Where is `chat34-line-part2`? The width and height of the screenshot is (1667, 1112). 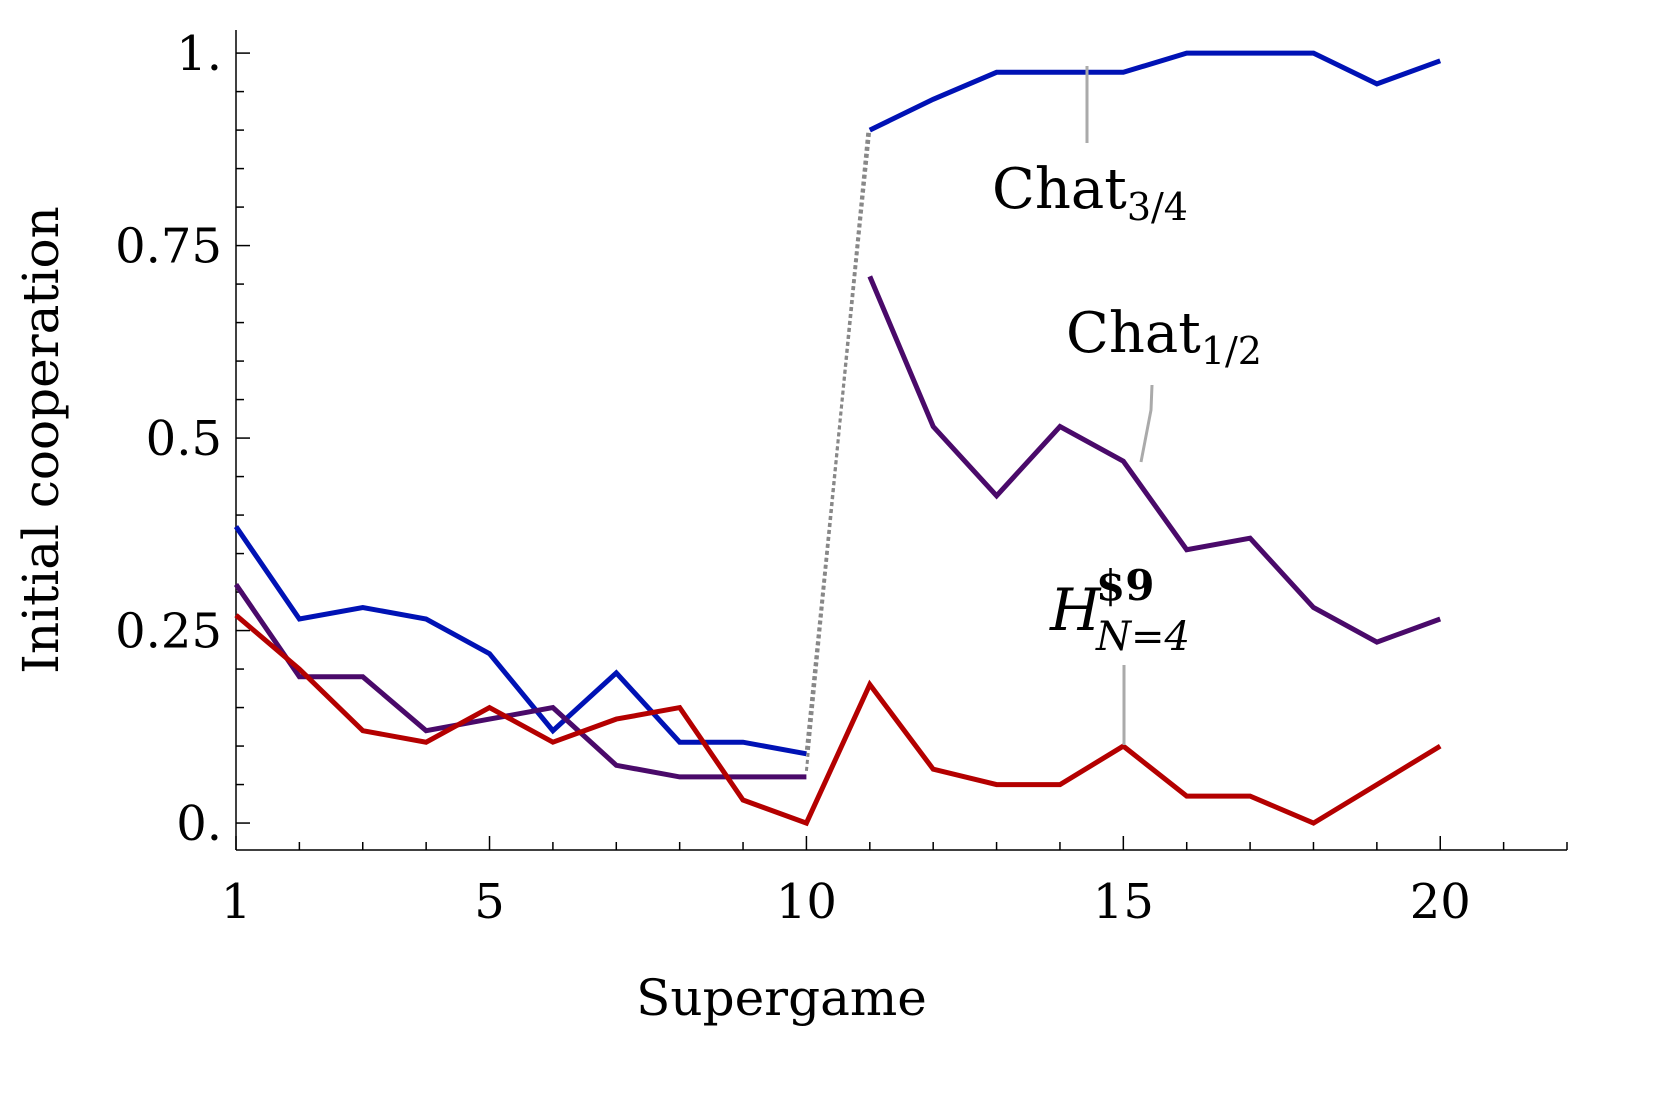 chat34-line-part2 is located at coordinates (1155, 91).